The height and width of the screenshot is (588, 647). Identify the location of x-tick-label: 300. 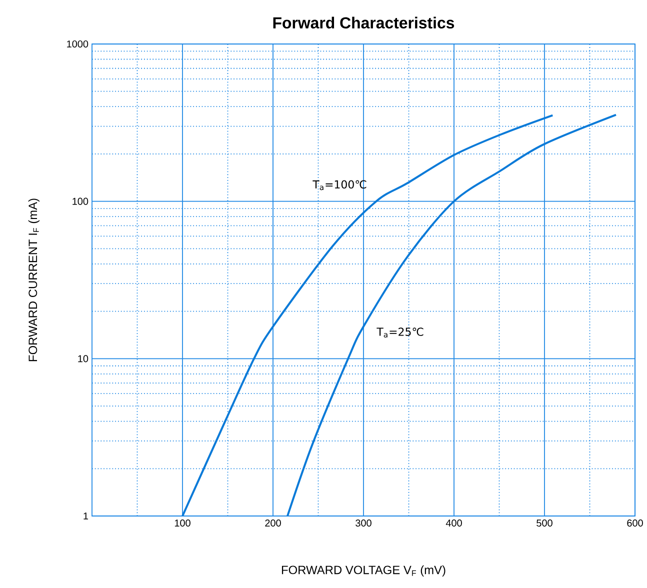
(364, 523).